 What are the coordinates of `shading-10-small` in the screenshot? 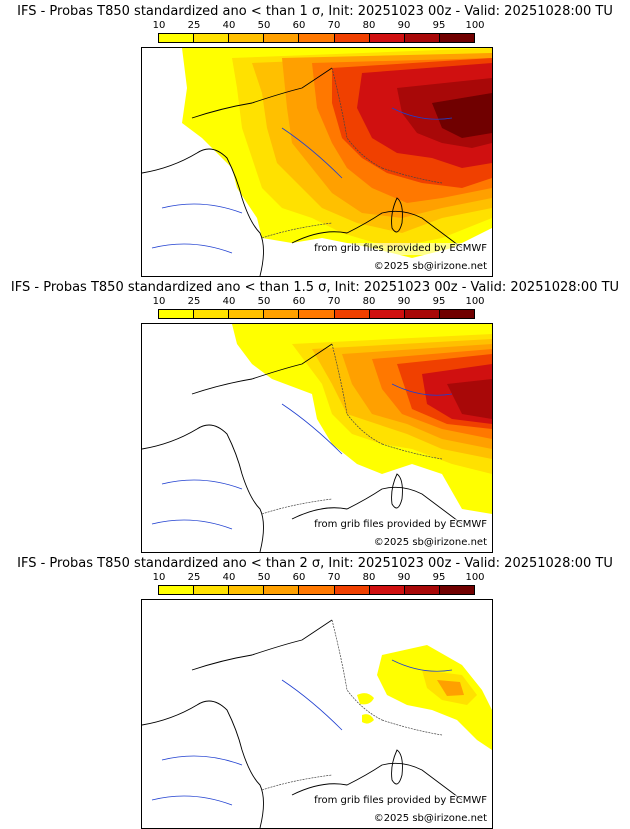 It's located at (365, 699).